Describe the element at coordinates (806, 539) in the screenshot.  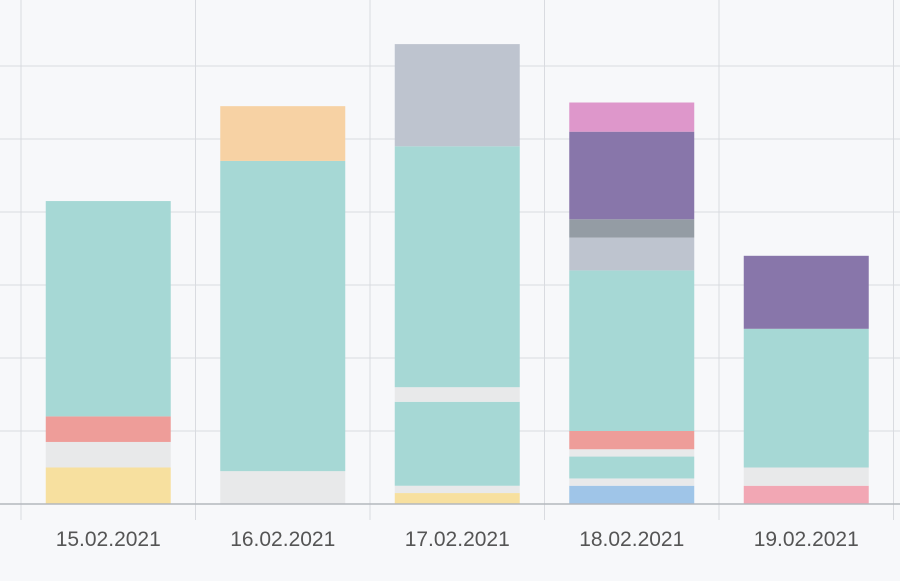
I see `x-tick-label: 19.02.2021` at that location.